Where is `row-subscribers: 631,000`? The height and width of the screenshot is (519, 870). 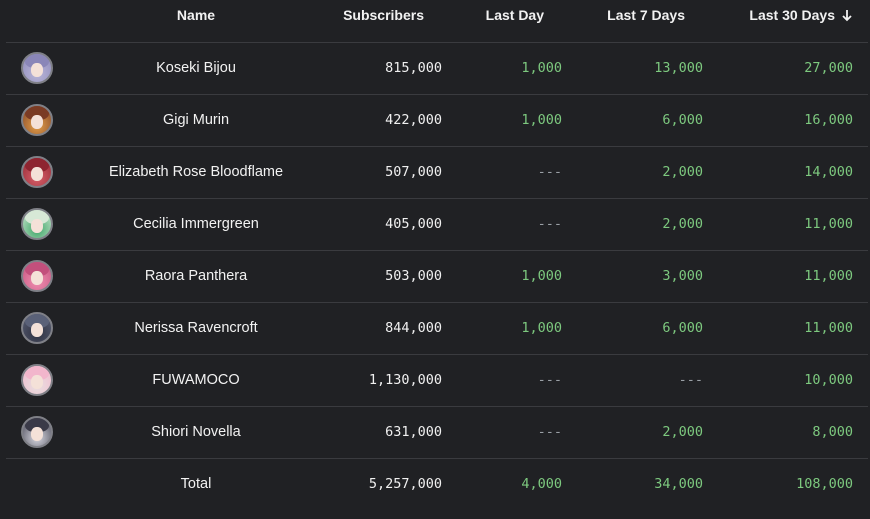 row-subscribers: 631,000 is located at coordinates (413, 432).